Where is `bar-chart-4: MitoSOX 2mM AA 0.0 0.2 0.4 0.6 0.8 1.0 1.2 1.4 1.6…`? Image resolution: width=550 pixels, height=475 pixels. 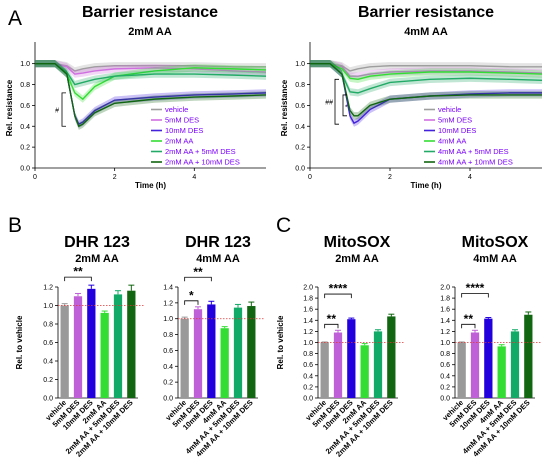
bar-chart-4: MitoSOX 2mM AA 0.0 0.2 0.4 0.6 0.8 1.0 1.2 1.4 1.6… is located at coordinates (340, 346).